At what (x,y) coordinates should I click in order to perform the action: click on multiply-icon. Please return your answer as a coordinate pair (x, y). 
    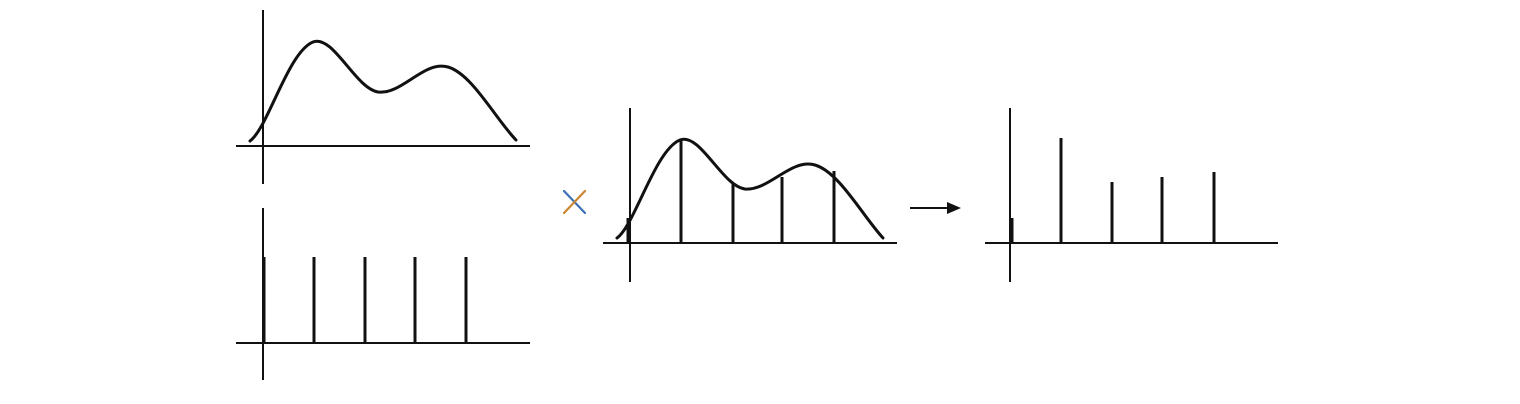
    Looking at the image, I should click on (574, 202).